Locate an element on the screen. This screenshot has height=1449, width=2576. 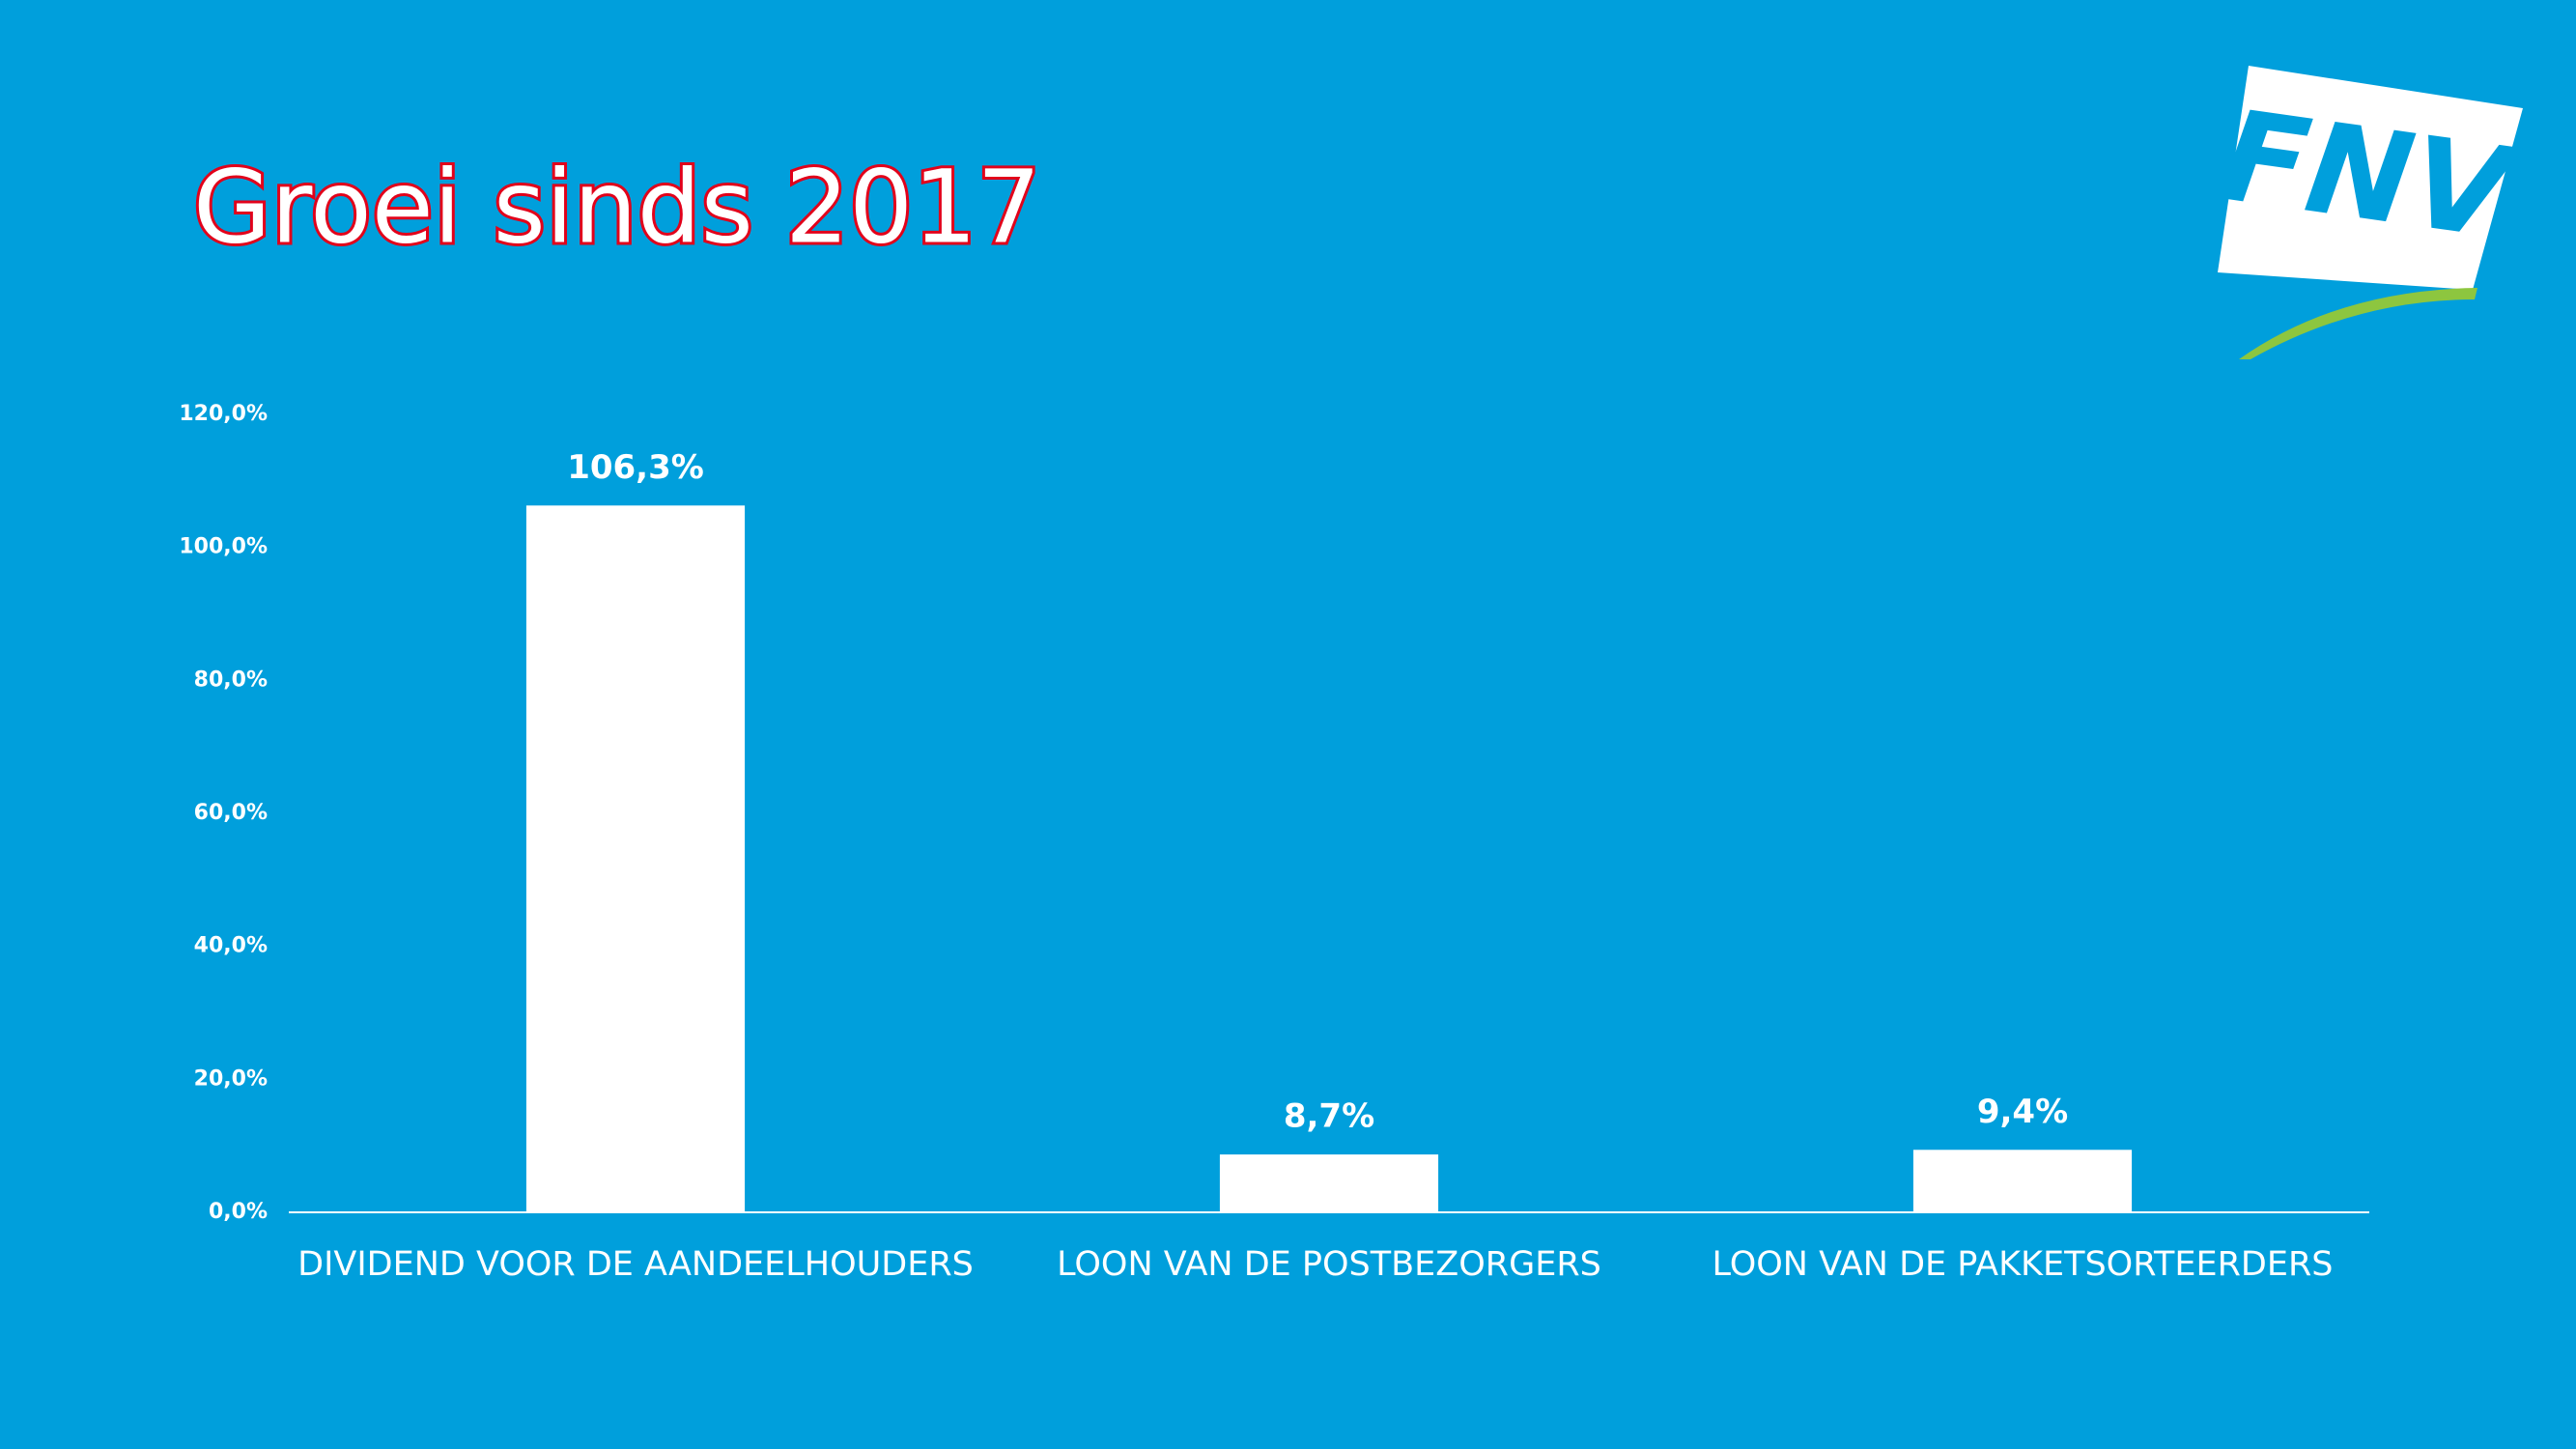
y-tick-label: 60,0% is located at coordinates (231, 813).